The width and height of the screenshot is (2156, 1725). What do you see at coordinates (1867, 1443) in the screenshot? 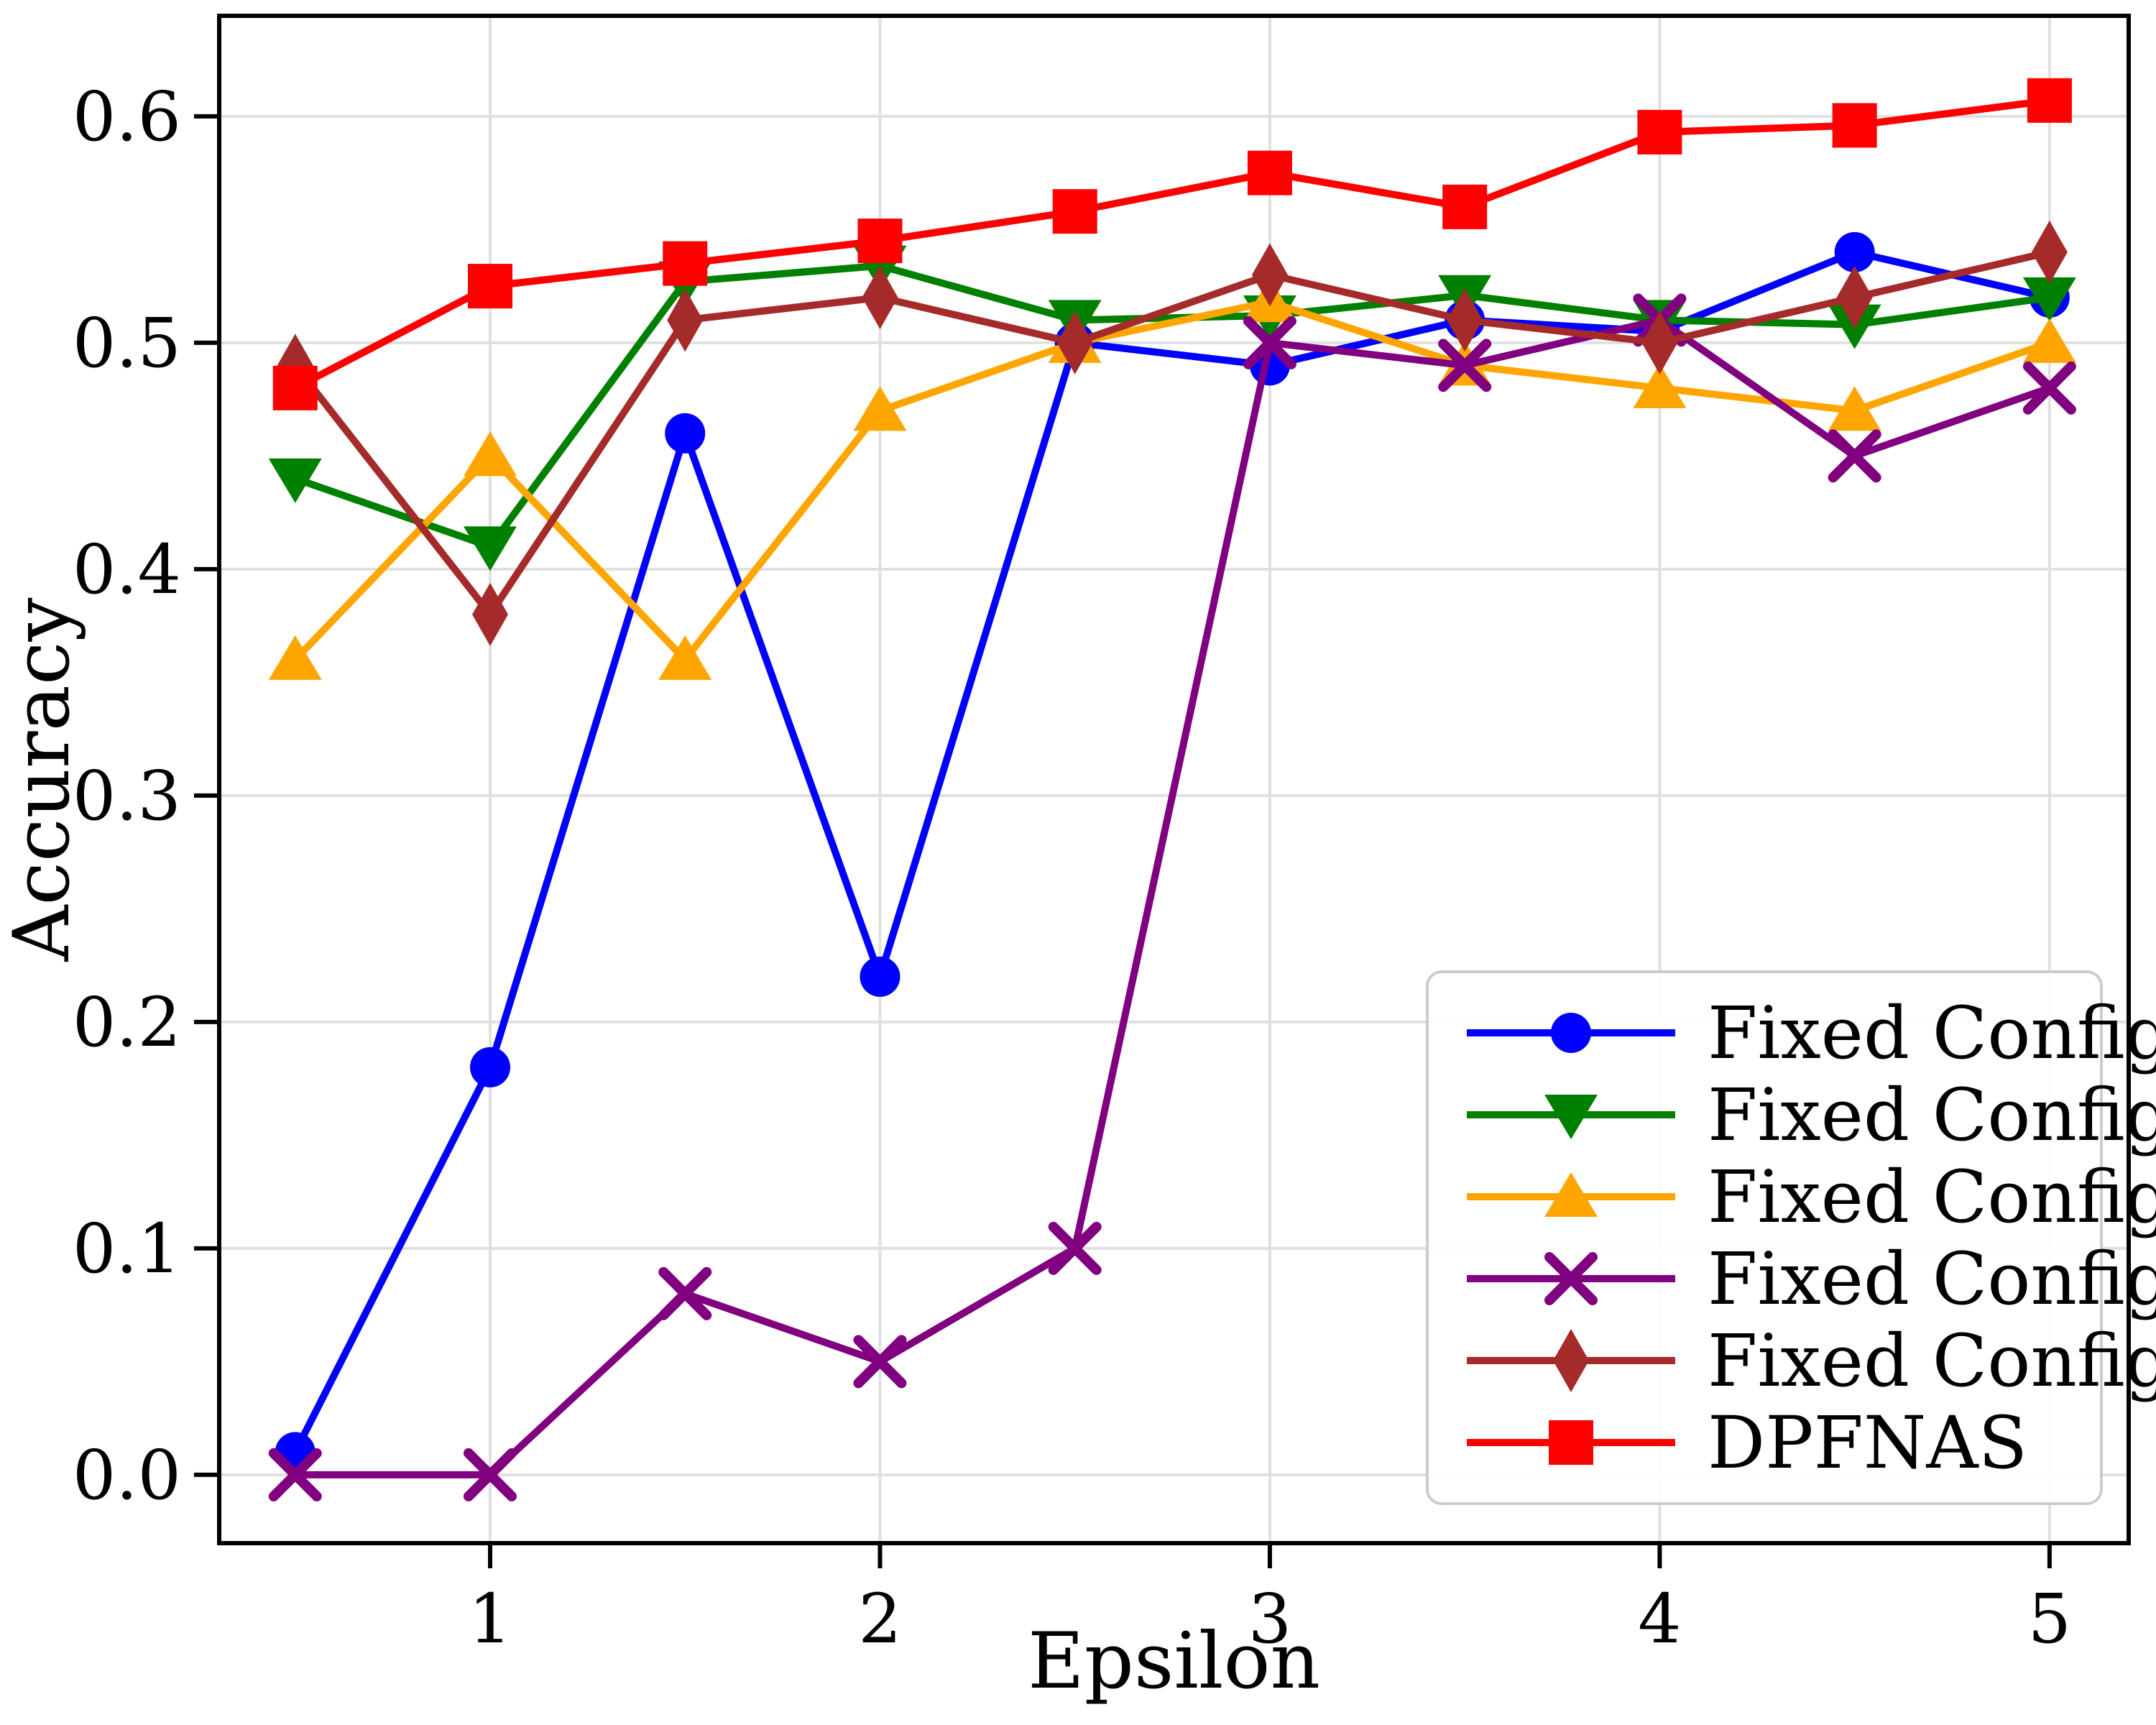
I see `legend-label: DPFNAS` at bounding box center [1867, 1443].